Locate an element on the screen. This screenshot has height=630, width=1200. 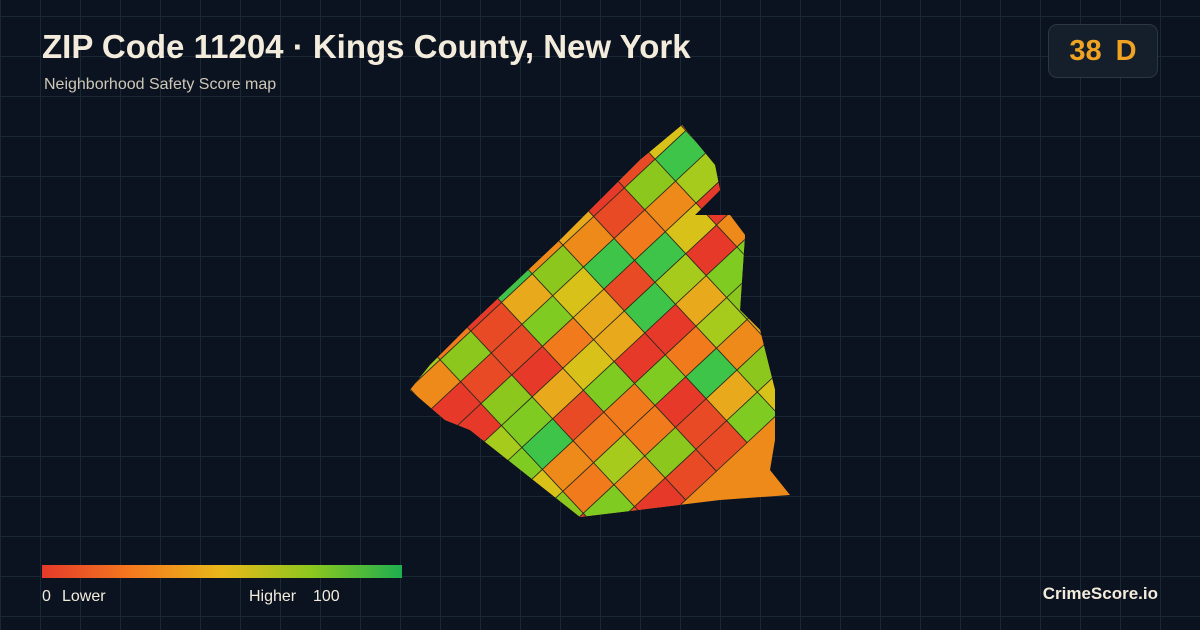
score-badge: 38 D is located at coordinates (1103, 51).